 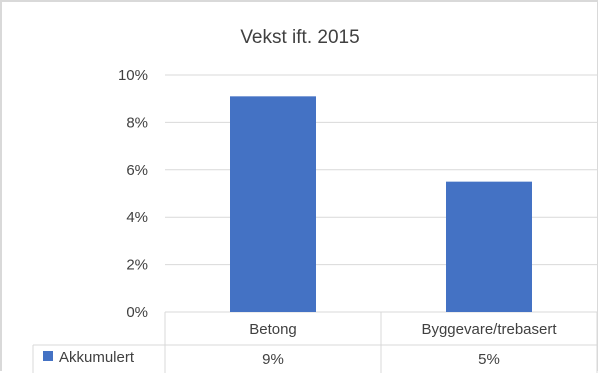 I want to click on y-tick-label: 10%, so click(x=133, y=75).